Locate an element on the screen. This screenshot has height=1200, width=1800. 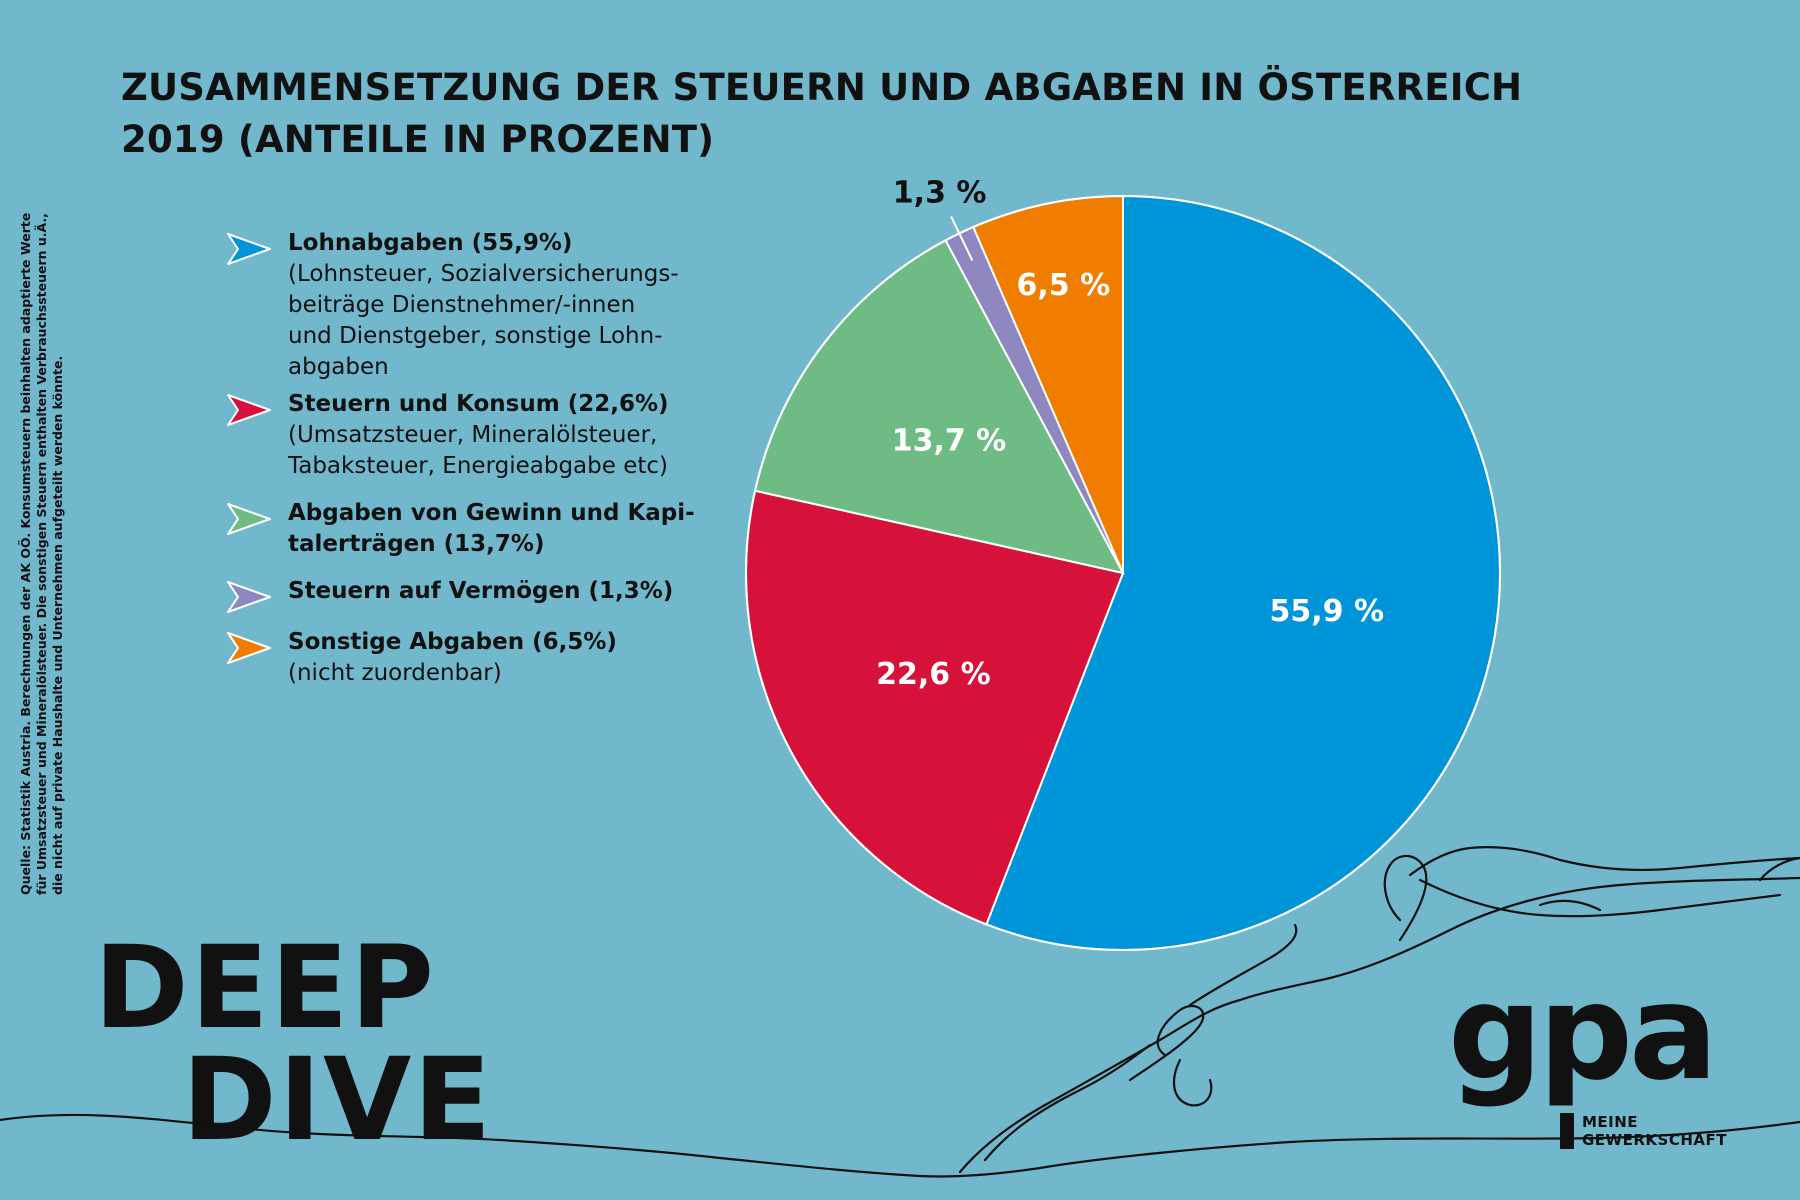
legend-label-cont: talerträgen (13,7%) is located at coordinates (416, 544).